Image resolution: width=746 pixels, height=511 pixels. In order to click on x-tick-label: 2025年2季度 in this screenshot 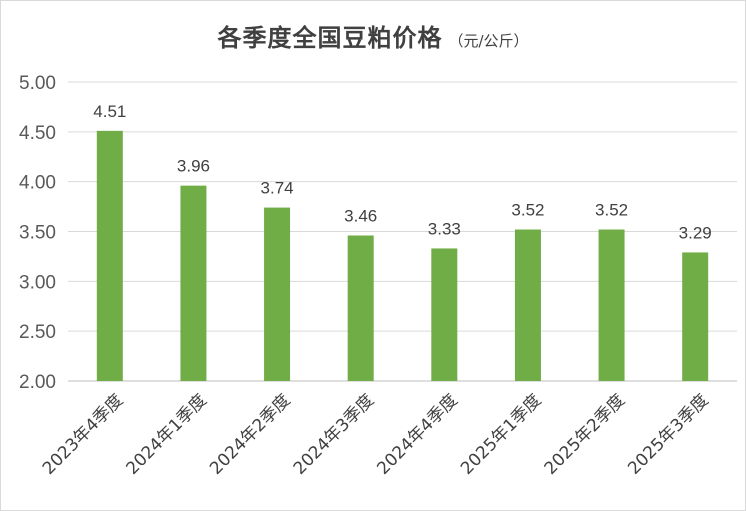, I will do `click(585, 434)`.